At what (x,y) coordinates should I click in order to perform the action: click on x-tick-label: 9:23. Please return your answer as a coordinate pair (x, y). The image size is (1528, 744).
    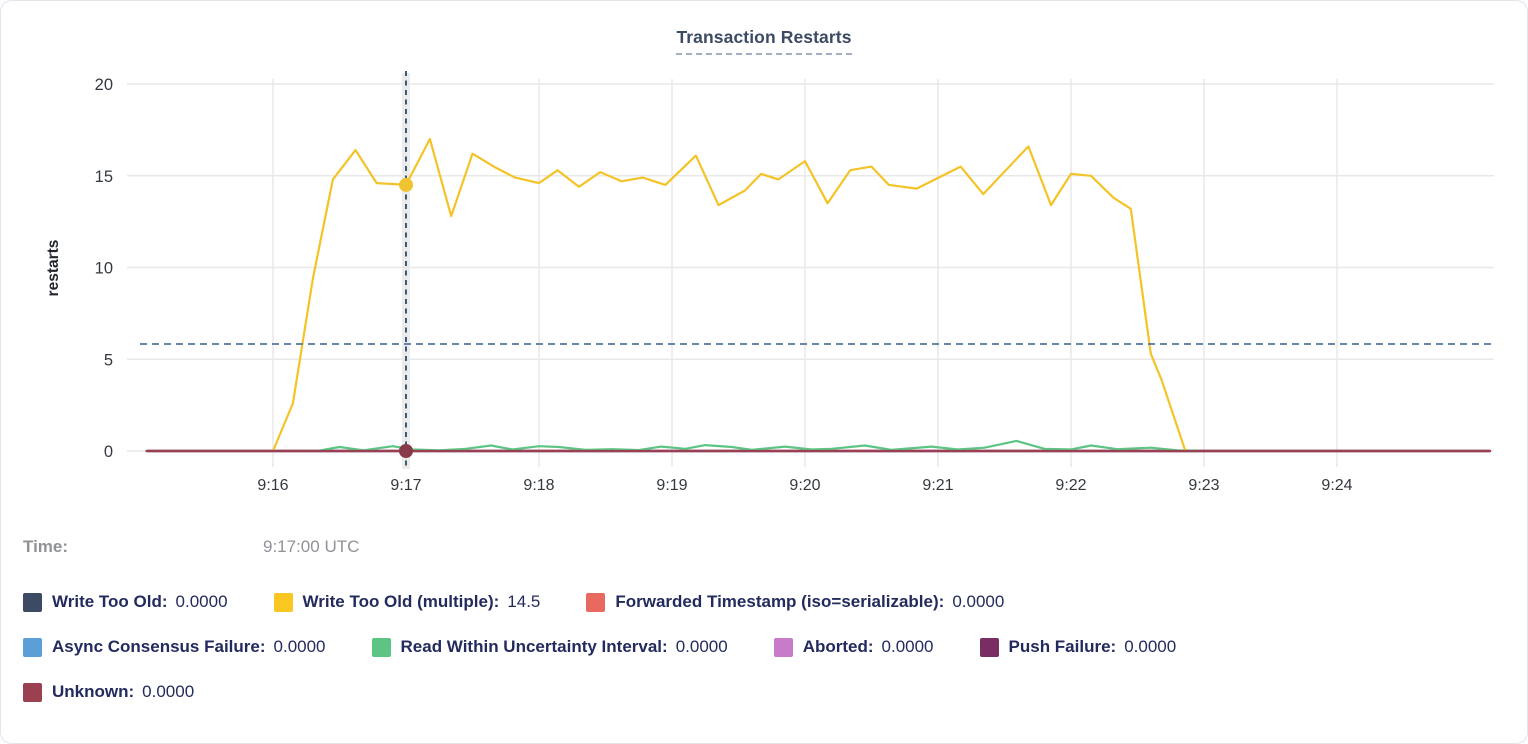
    Looking at the image, I should click on (1203, 485).